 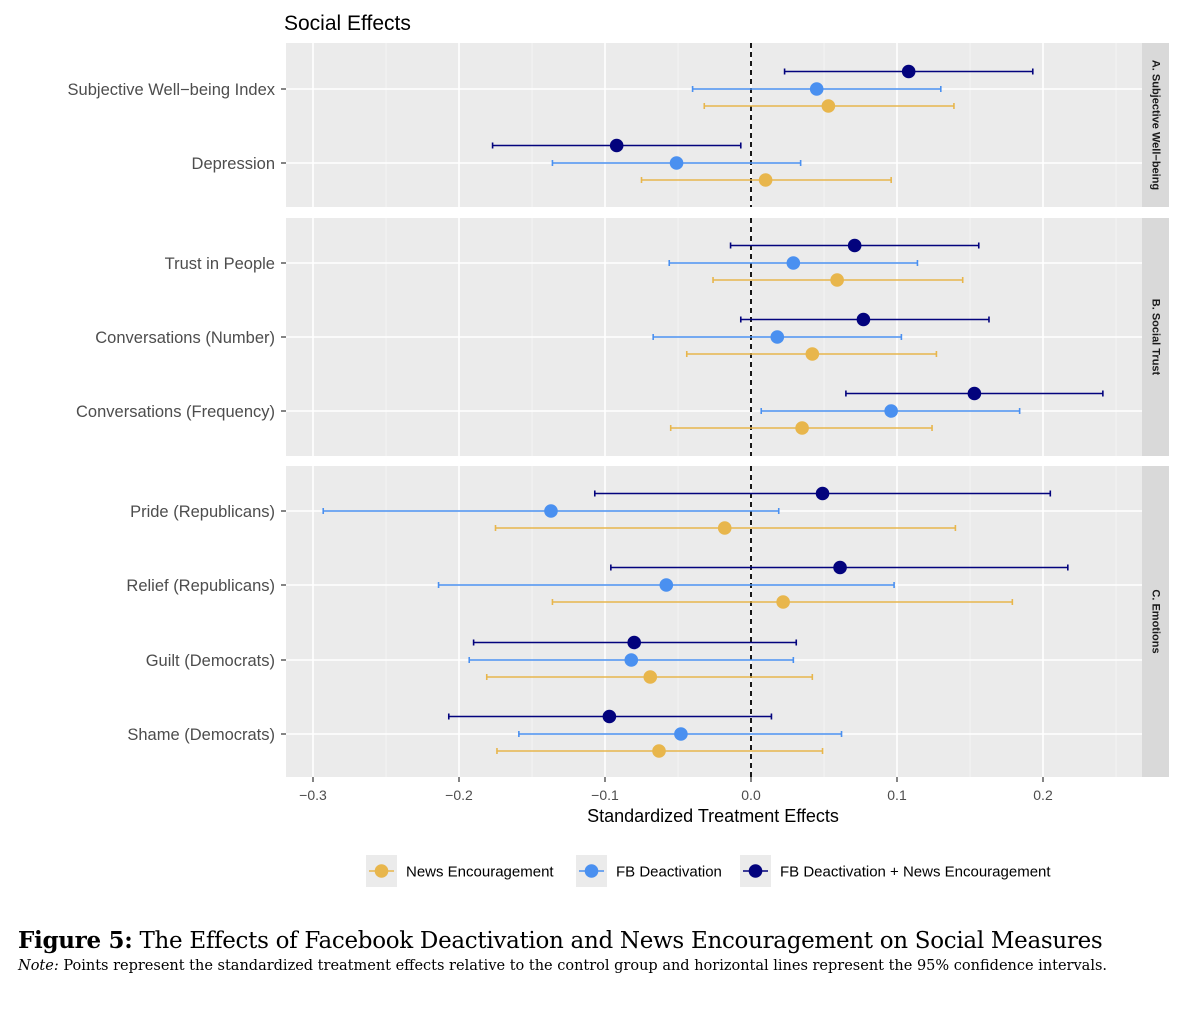 I want to click on x-tick-label: −0.1, so click(x=605, y=795).